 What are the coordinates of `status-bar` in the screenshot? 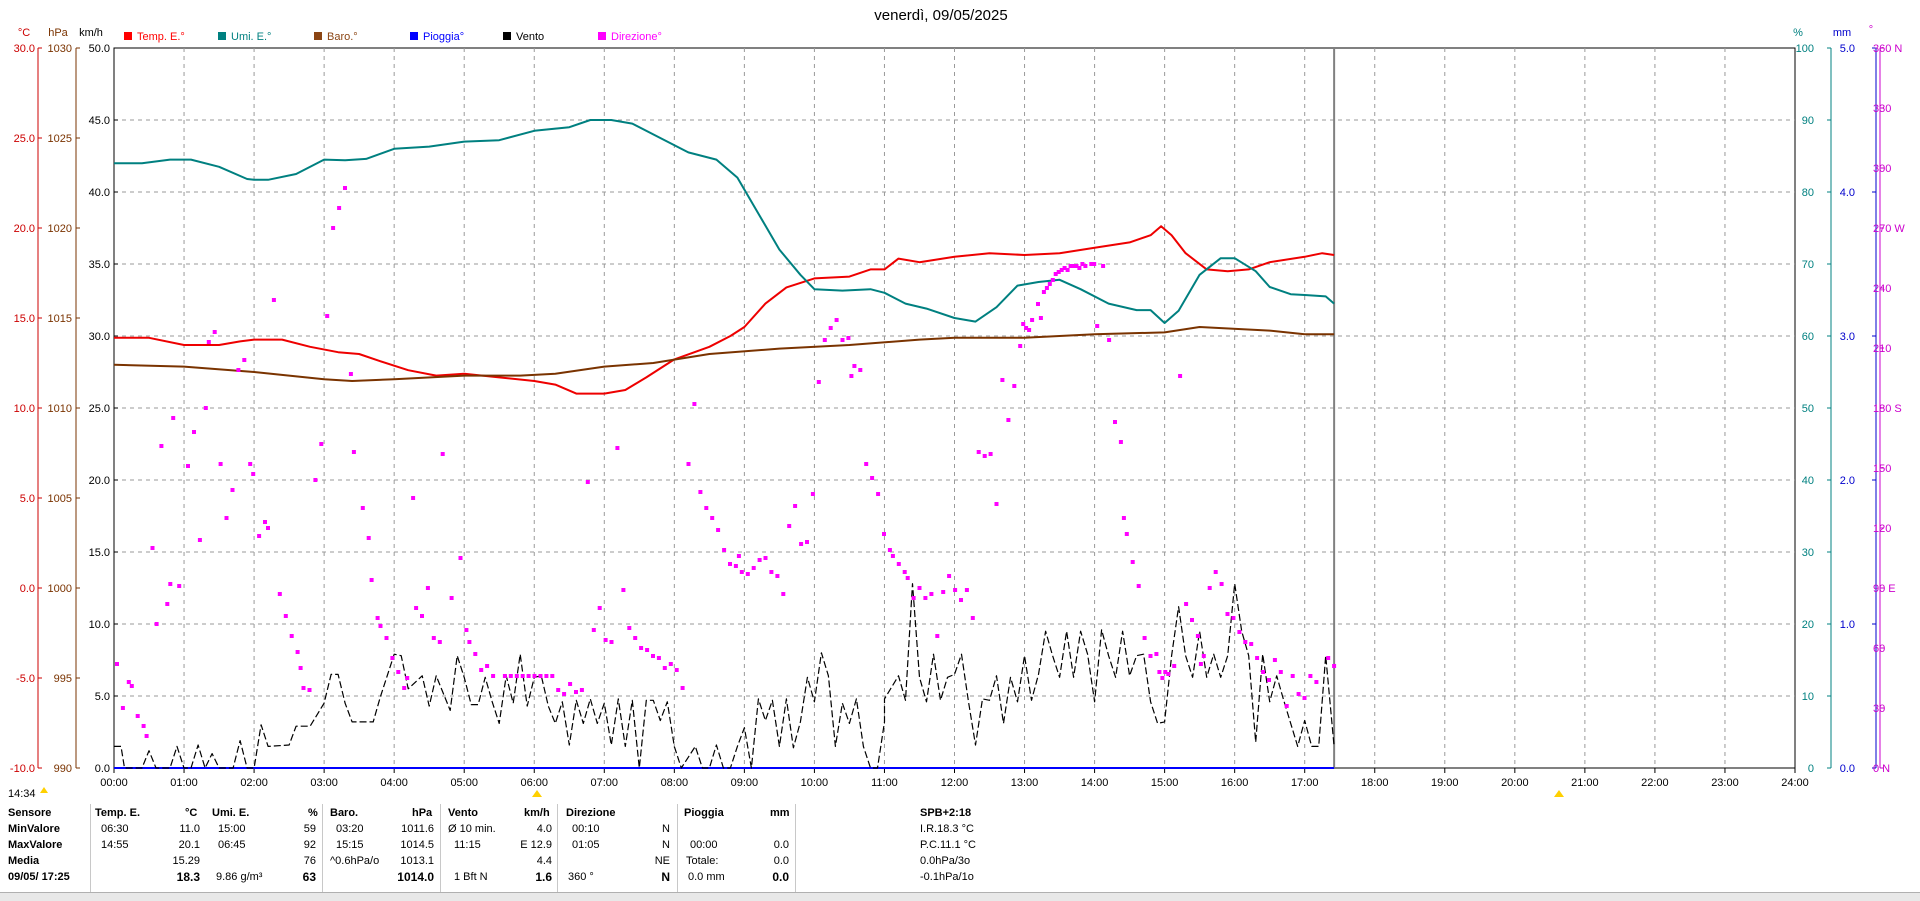 It's located at (960, 896).